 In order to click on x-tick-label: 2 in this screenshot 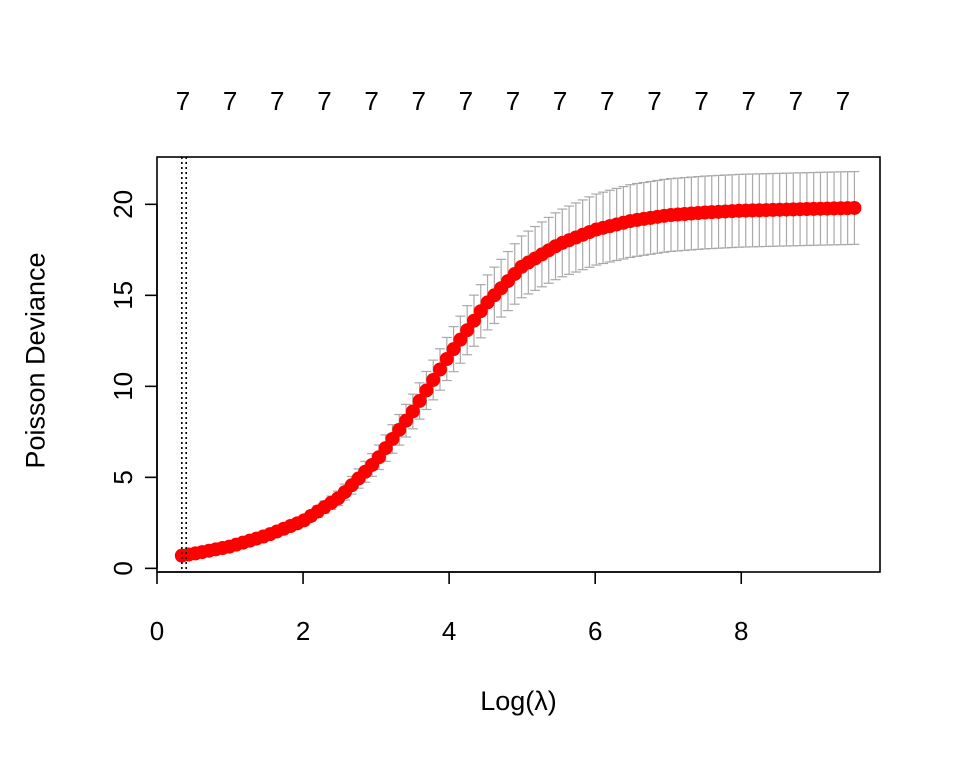, I will do `click(303, 631)`.